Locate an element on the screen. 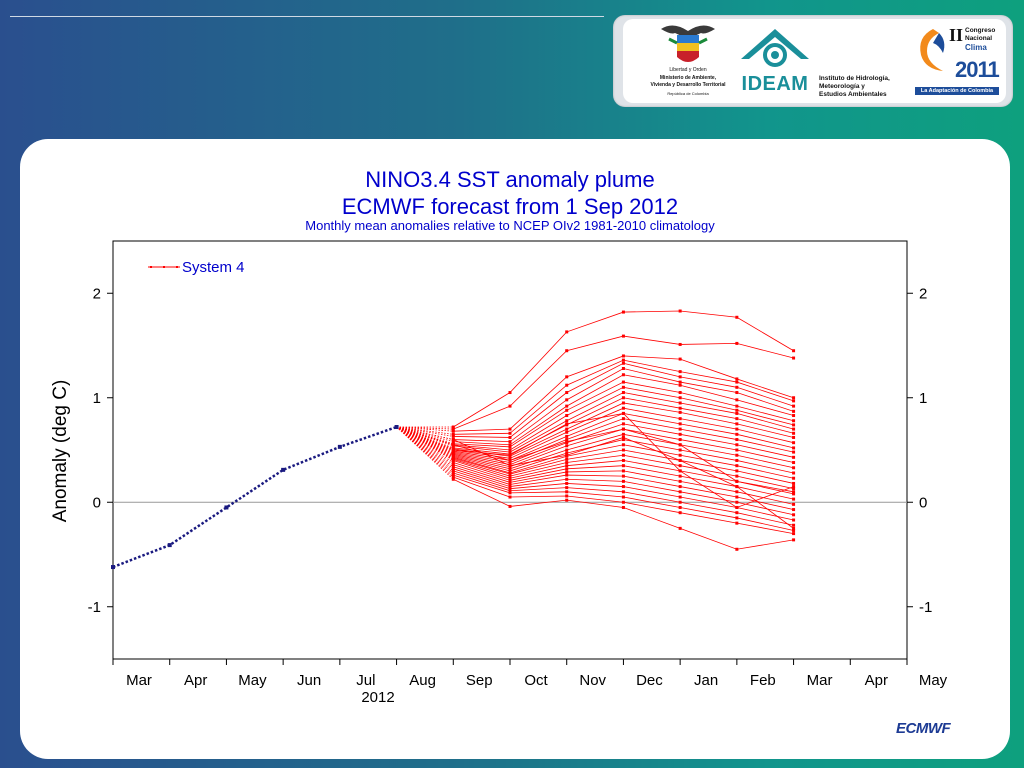 This screenshot has width=1024, height=768. ministry-line-4: República de Colombia is located at coordinates (688, 93).